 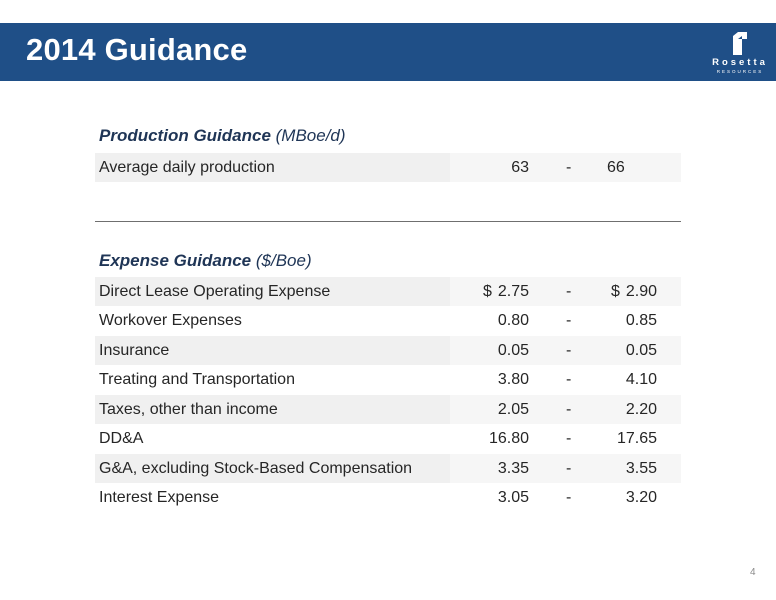 I want to click on row-high-value: 3.20, so click(x=641, y=497).